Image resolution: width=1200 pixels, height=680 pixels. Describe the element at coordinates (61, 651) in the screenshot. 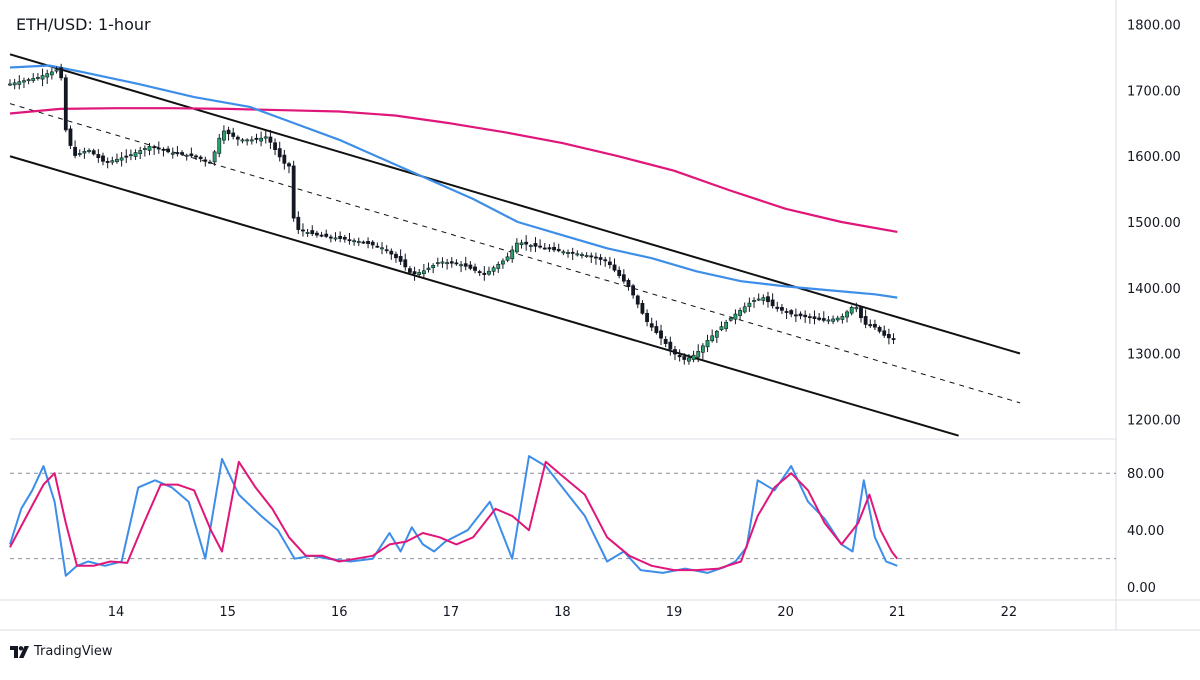

I see `tradingview-logo: TradingView` at that location.